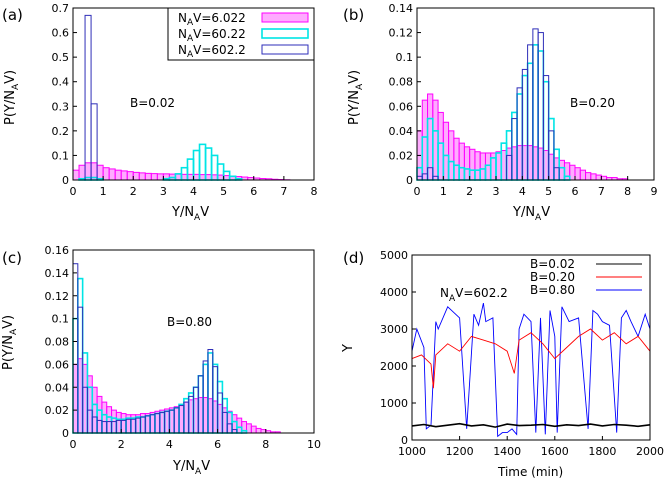 This screenshot has width=664, height=482. What do you see at coordinates (12, 15) in the screenshot?
I see `panel-a-label: (a)` at bounding box center [12, 15].